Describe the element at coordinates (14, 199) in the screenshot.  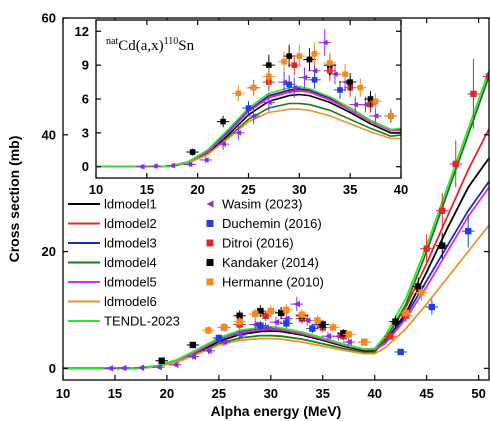
I see `y-axis-label: Cross section (mb)` at that location.